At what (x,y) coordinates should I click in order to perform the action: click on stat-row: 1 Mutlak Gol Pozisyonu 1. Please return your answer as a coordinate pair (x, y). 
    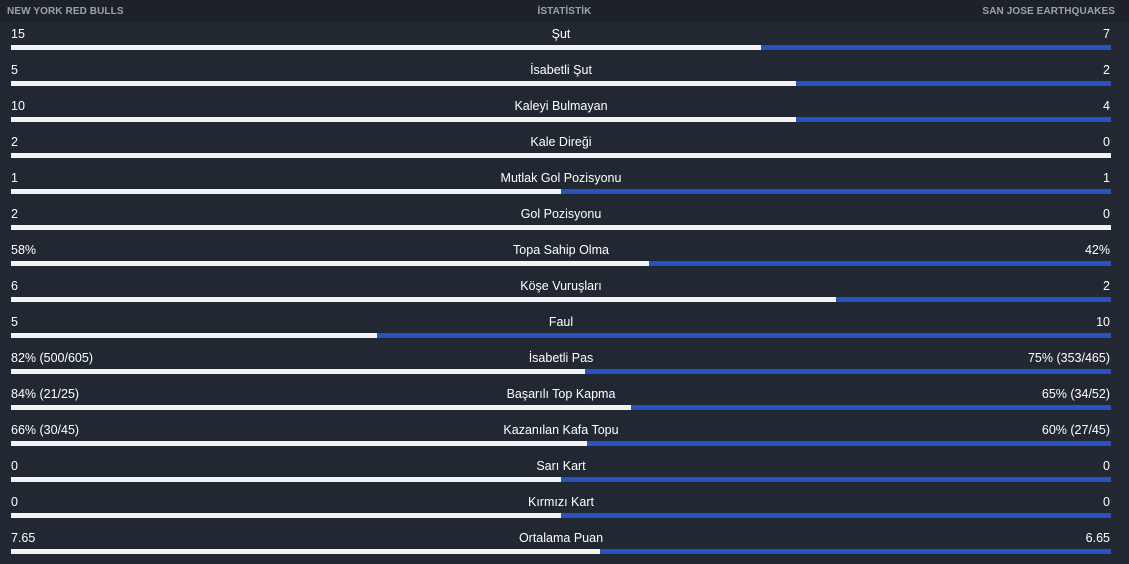
    Looking at the image, I should click on (564, 184).